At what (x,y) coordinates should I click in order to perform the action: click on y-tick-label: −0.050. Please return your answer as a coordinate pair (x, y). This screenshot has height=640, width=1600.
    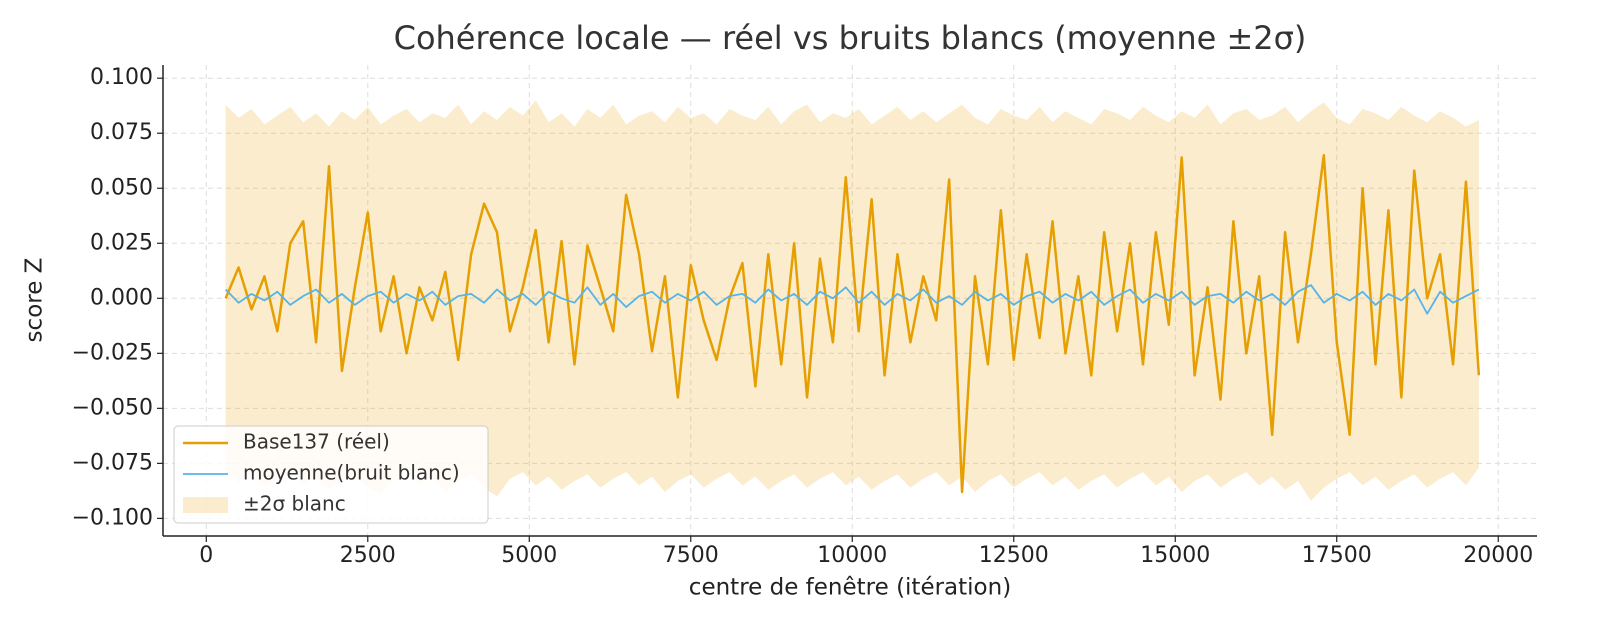
    Looking at the image, I should click on (112, 407).